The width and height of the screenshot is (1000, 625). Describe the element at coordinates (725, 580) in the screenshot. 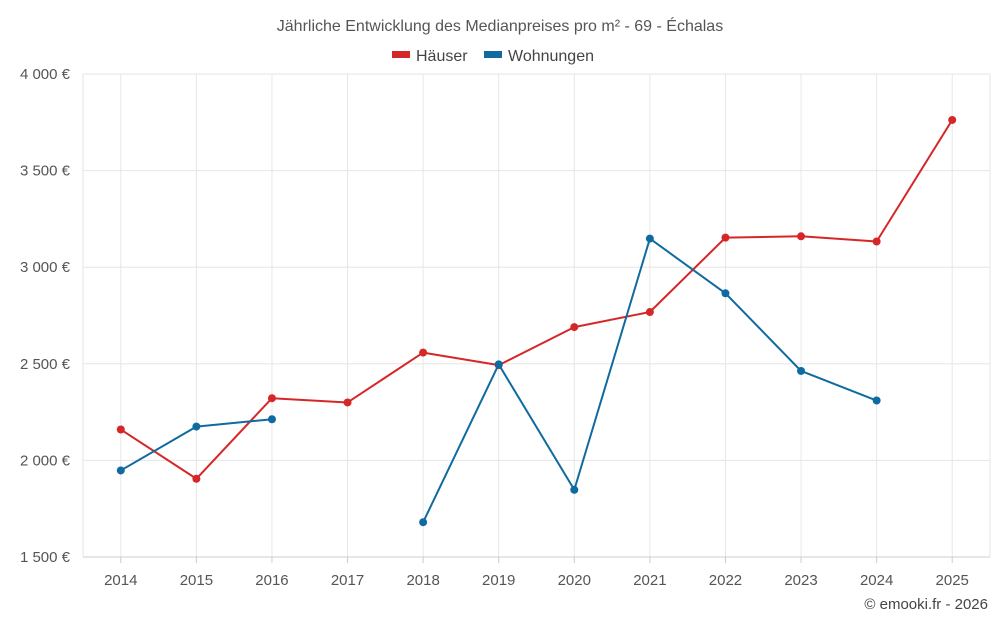

I see `x-tick-label: 2022` at that location.